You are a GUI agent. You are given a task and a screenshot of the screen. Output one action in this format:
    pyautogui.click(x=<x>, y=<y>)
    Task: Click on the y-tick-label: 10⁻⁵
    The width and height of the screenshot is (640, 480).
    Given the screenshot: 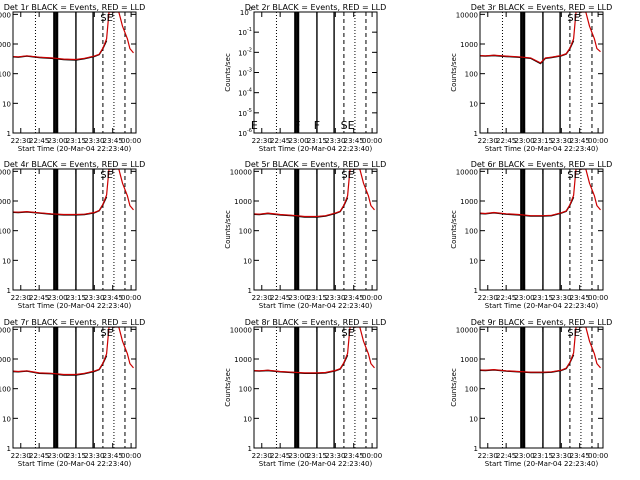 What is the action you would take?
    pyautogui.click(x=245, y=113)
    